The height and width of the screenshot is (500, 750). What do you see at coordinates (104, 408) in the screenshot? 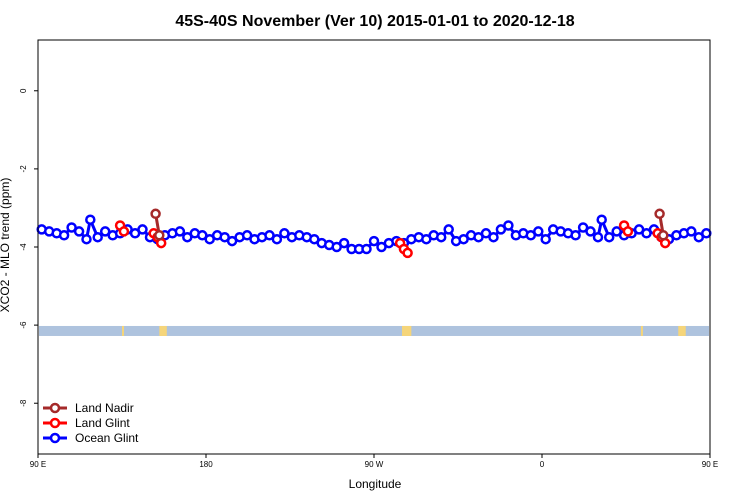
I see `legend-label: Land Nadir` at bounding box center [104, 408].